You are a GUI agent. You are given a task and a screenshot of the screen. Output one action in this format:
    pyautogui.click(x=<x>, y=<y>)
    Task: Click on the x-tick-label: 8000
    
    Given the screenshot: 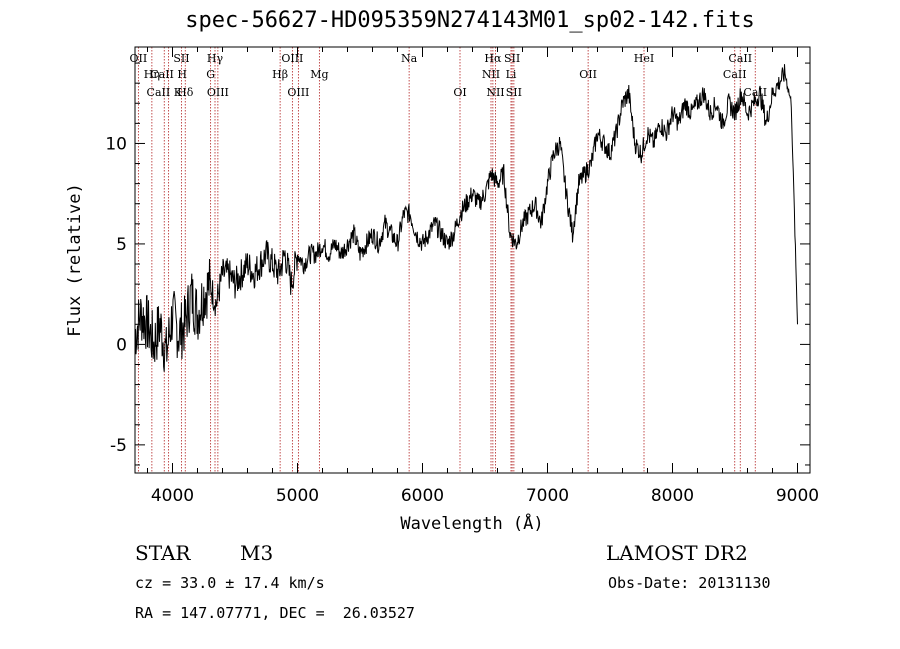 What is the action you would take?
    pyautogui.click(x=672, y=496)
    